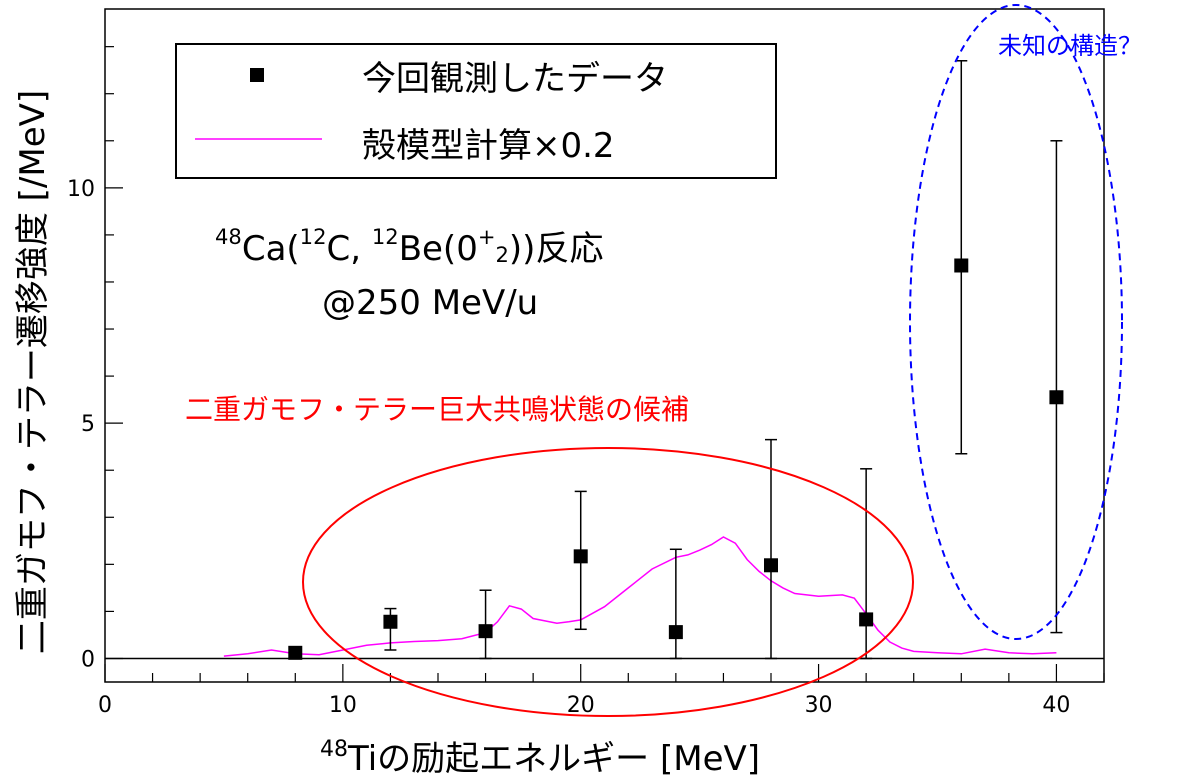 This screenshot has width=1200, height=783. Describe the element at coordinates (88, 659) in the screenshot. I see `y-tick-label: 0` at that location.